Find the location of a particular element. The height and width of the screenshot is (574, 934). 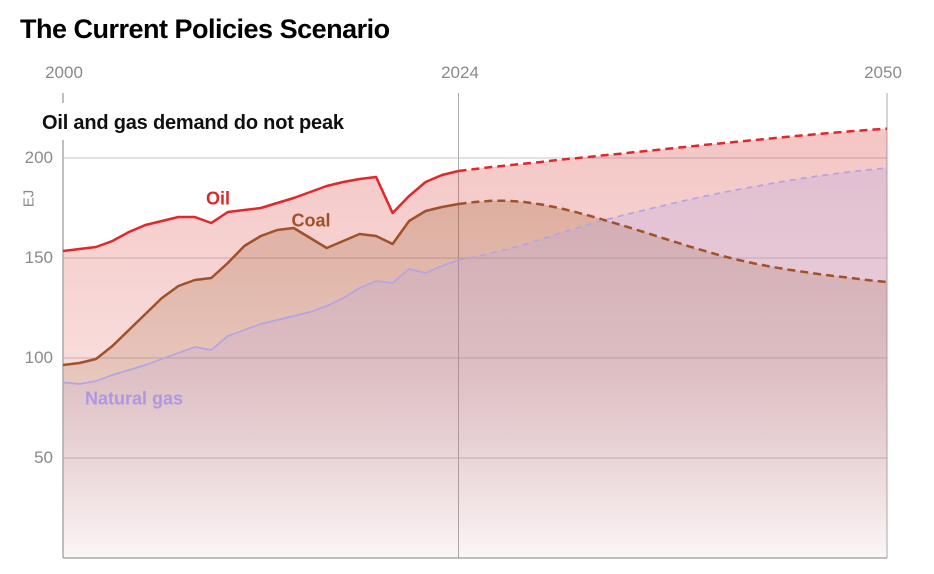

natural-gas-line-projection is located at coordinates (673, 214).